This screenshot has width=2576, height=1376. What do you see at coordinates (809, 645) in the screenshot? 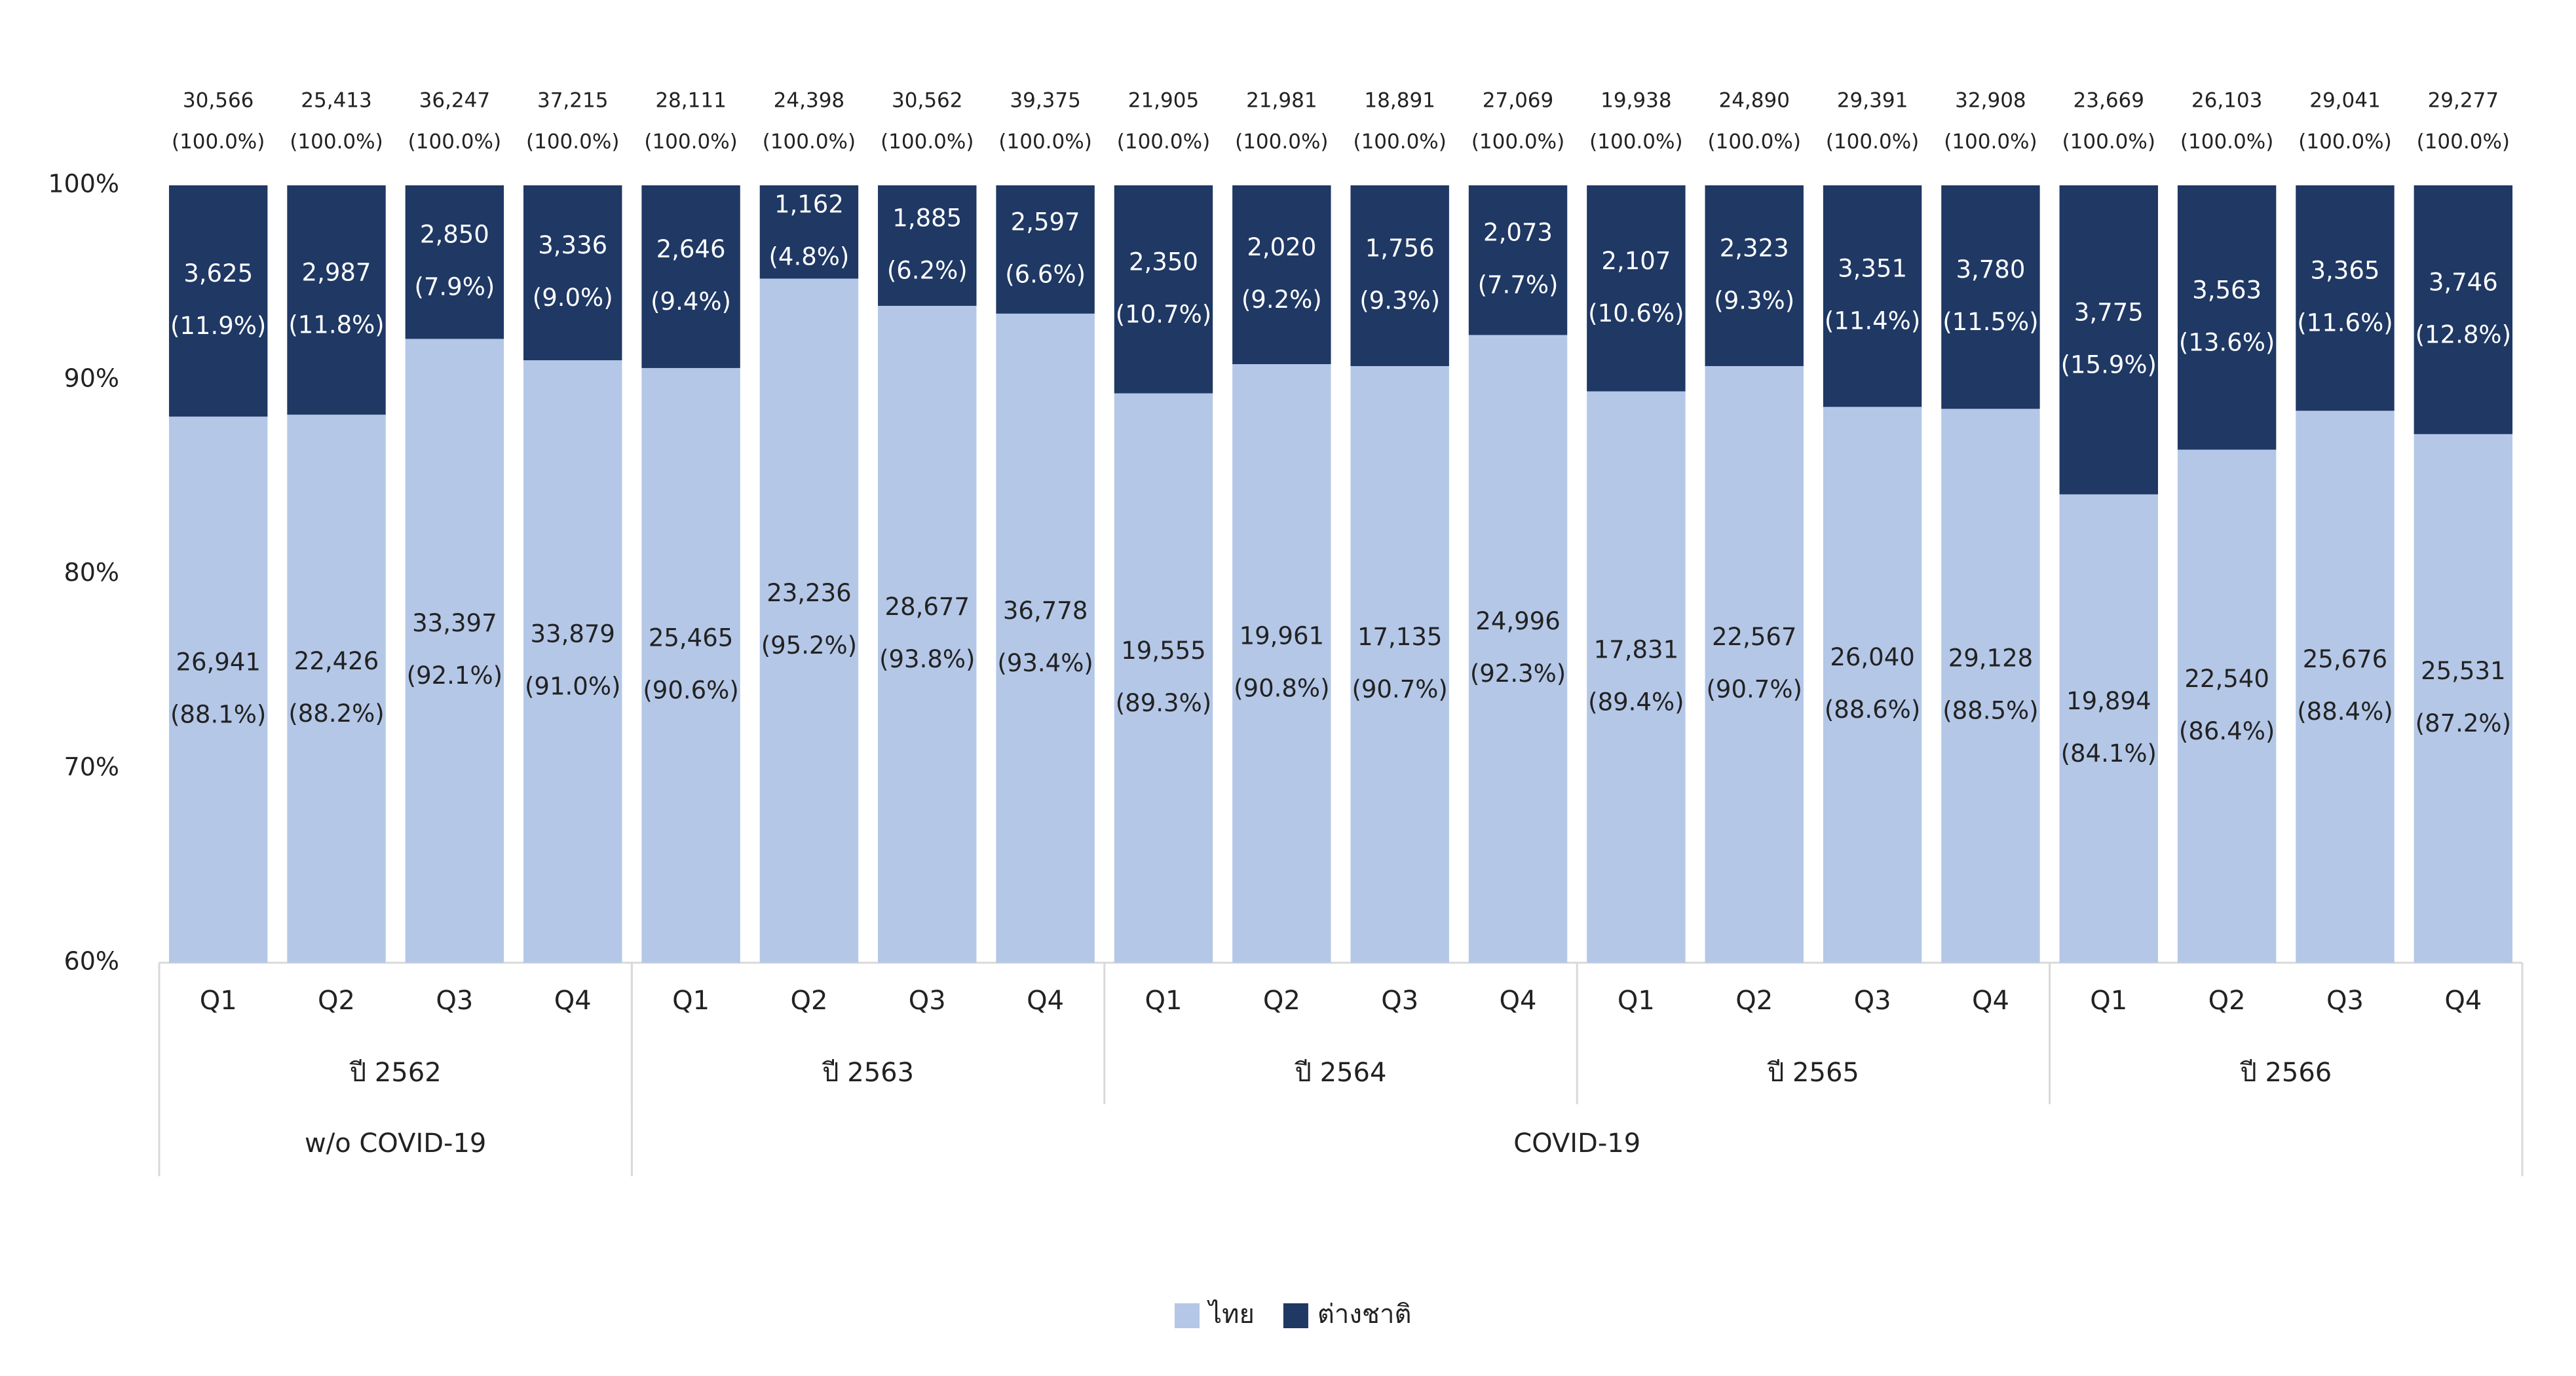
I see `value-label: (95.2%)` at bounding box center [809, 645].